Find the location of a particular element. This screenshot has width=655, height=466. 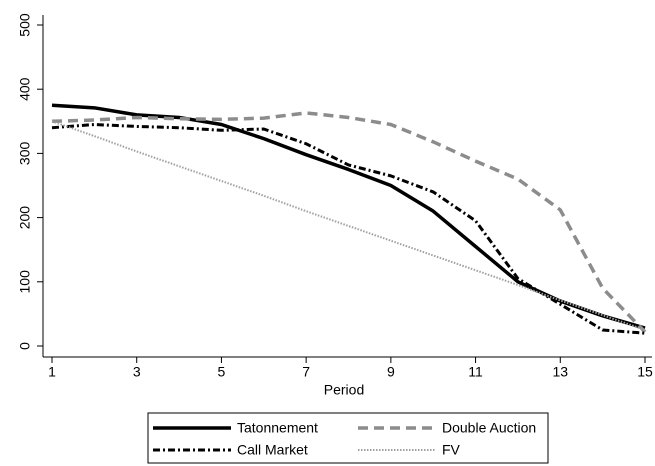

y-tick-label: 400 is located at coordinates (25, 89).